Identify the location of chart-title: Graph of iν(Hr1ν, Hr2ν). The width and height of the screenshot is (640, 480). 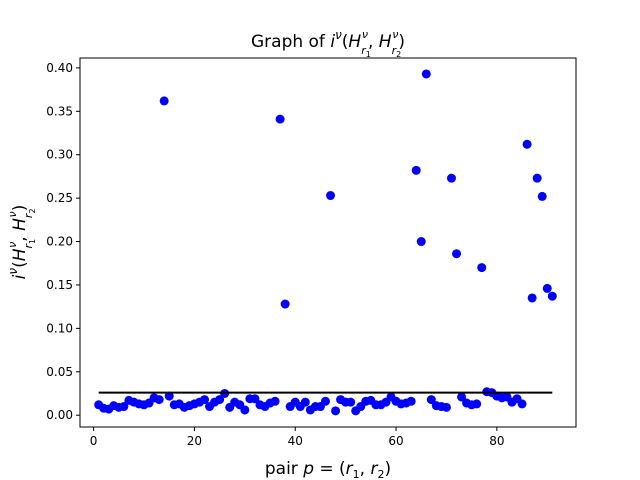
(328, 43).